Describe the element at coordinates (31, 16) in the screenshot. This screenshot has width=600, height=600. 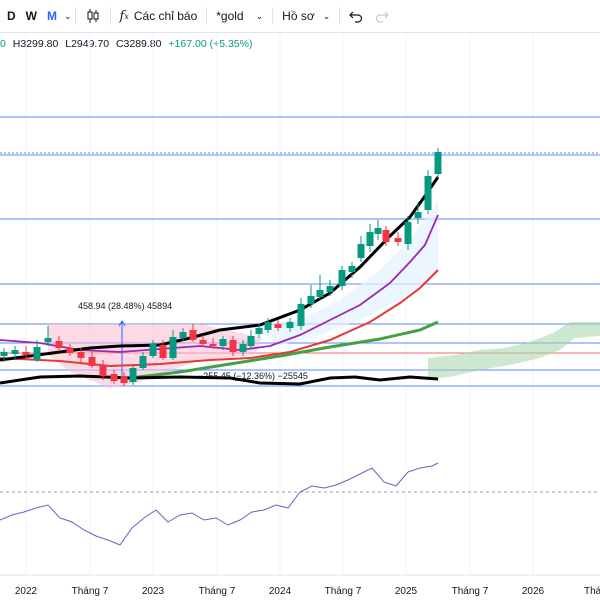
I see `interval-w-button: W` at that location.